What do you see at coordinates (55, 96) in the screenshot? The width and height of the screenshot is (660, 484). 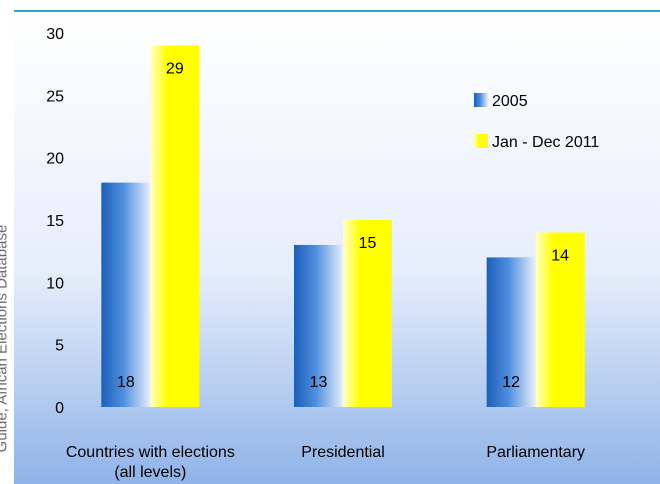 I see `y-tick-label: 25` at bounding box center [55, 96].